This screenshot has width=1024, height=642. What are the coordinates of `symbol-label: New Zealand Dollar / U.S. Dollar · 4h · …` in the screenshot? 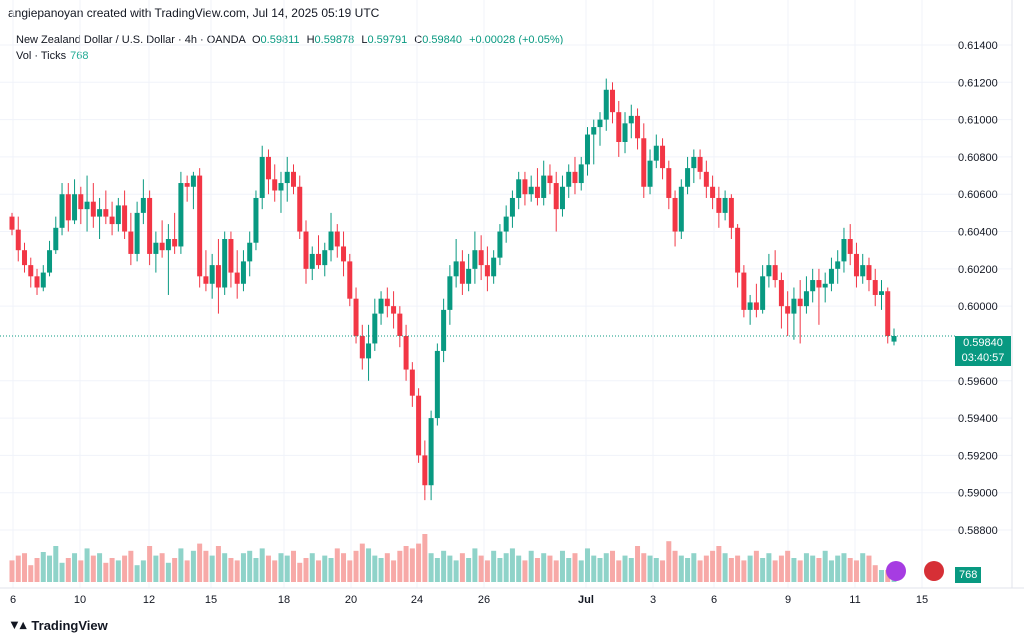 It's located at (131, 40).